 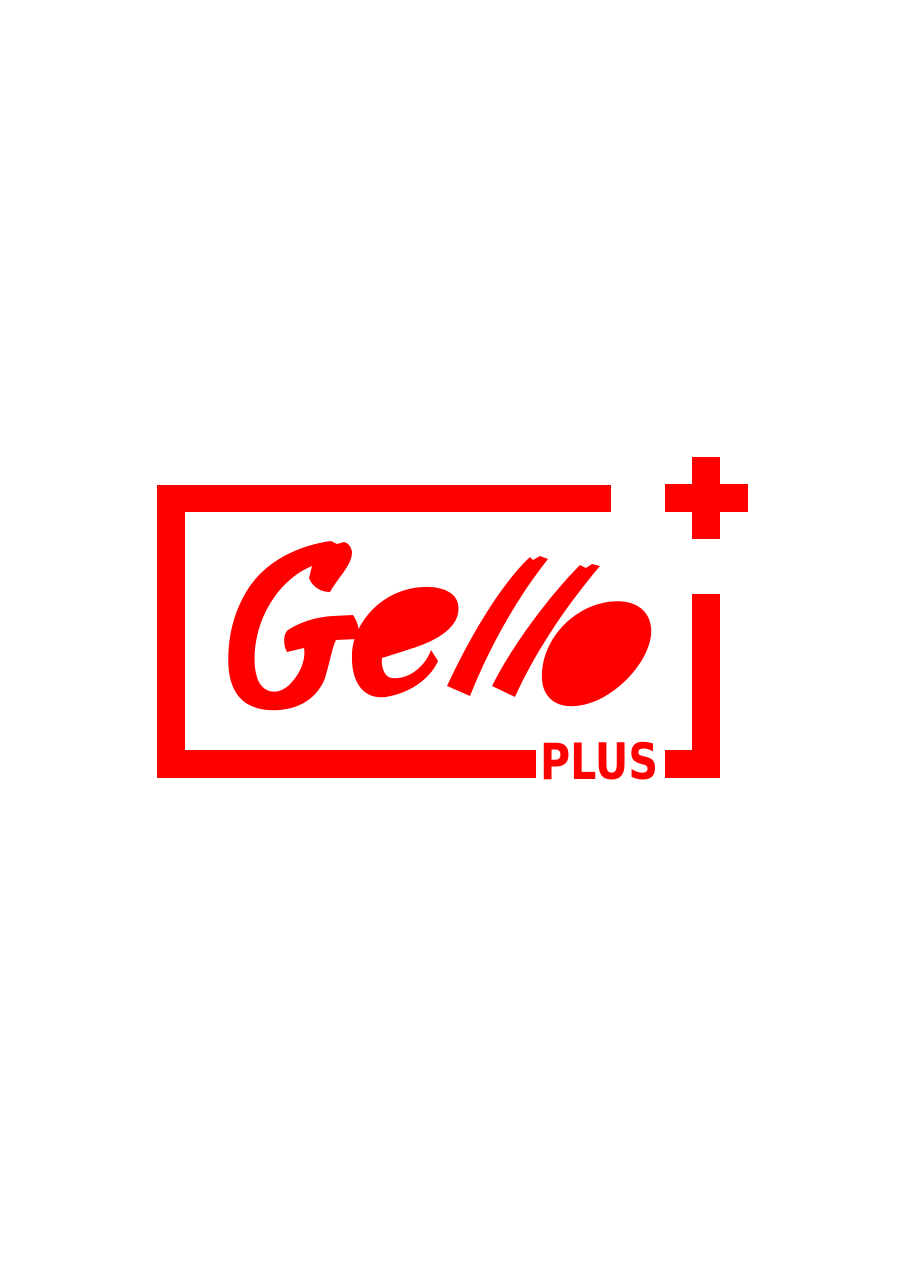 What do you see at coordinates (384, 498) in the screenshot?
I see `frame-top-bar` at bounding box center [384, 498].